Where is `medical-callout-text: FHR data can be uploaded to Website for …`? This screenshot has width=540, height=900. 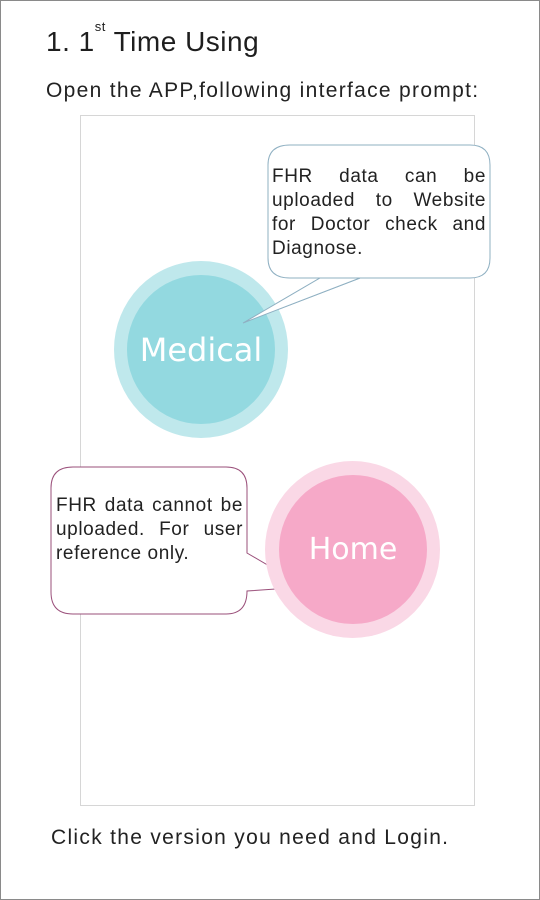
medical-callout-text: FHR data can be uploaded to Website for … is located at coordinates (379, 213).